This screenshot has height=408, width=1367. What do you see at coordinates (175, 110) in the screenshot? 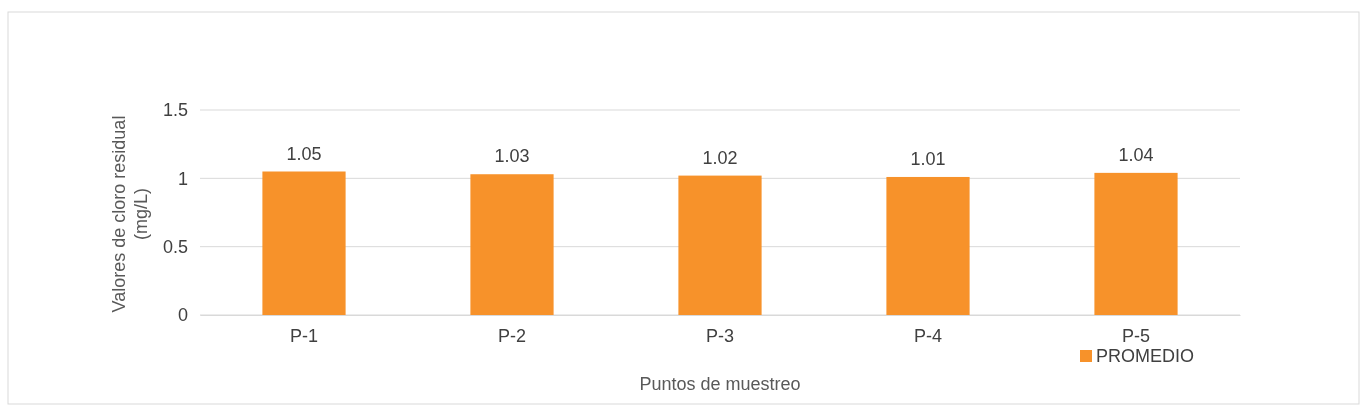
I see `y-tick-label: 1.5` at bounding box center [175, 110].